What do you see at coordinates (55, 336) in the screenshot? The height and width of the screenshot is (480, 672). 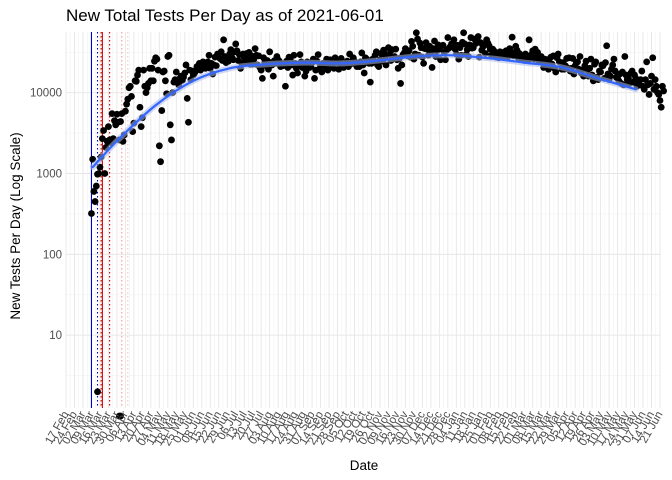 I see `y-tick-label: 10` at bounding box center [55, 336].